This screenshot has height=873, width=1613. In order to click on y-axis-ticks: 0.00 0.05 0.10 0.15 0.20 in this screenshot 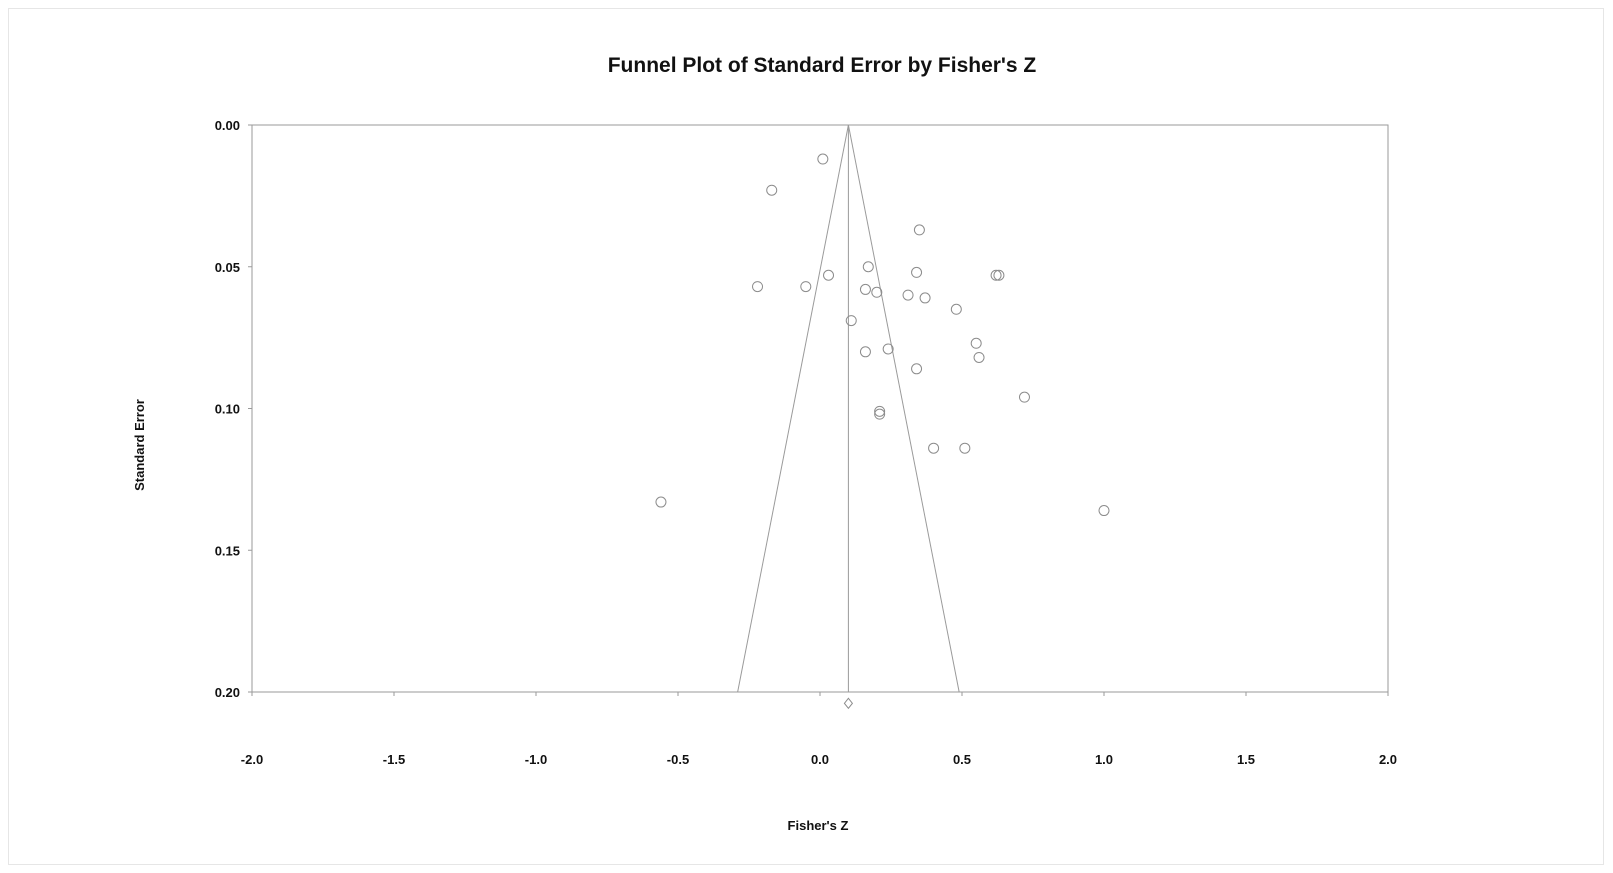, I will do `click(233, 409)`.